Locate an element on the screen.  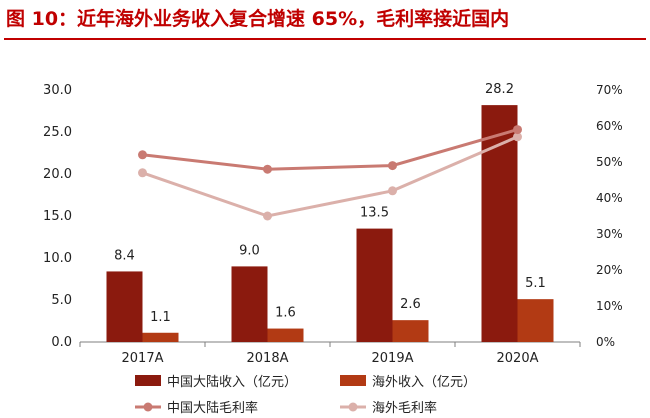
left-axis-tick: 20.0 is located at coordinates (57, 174).